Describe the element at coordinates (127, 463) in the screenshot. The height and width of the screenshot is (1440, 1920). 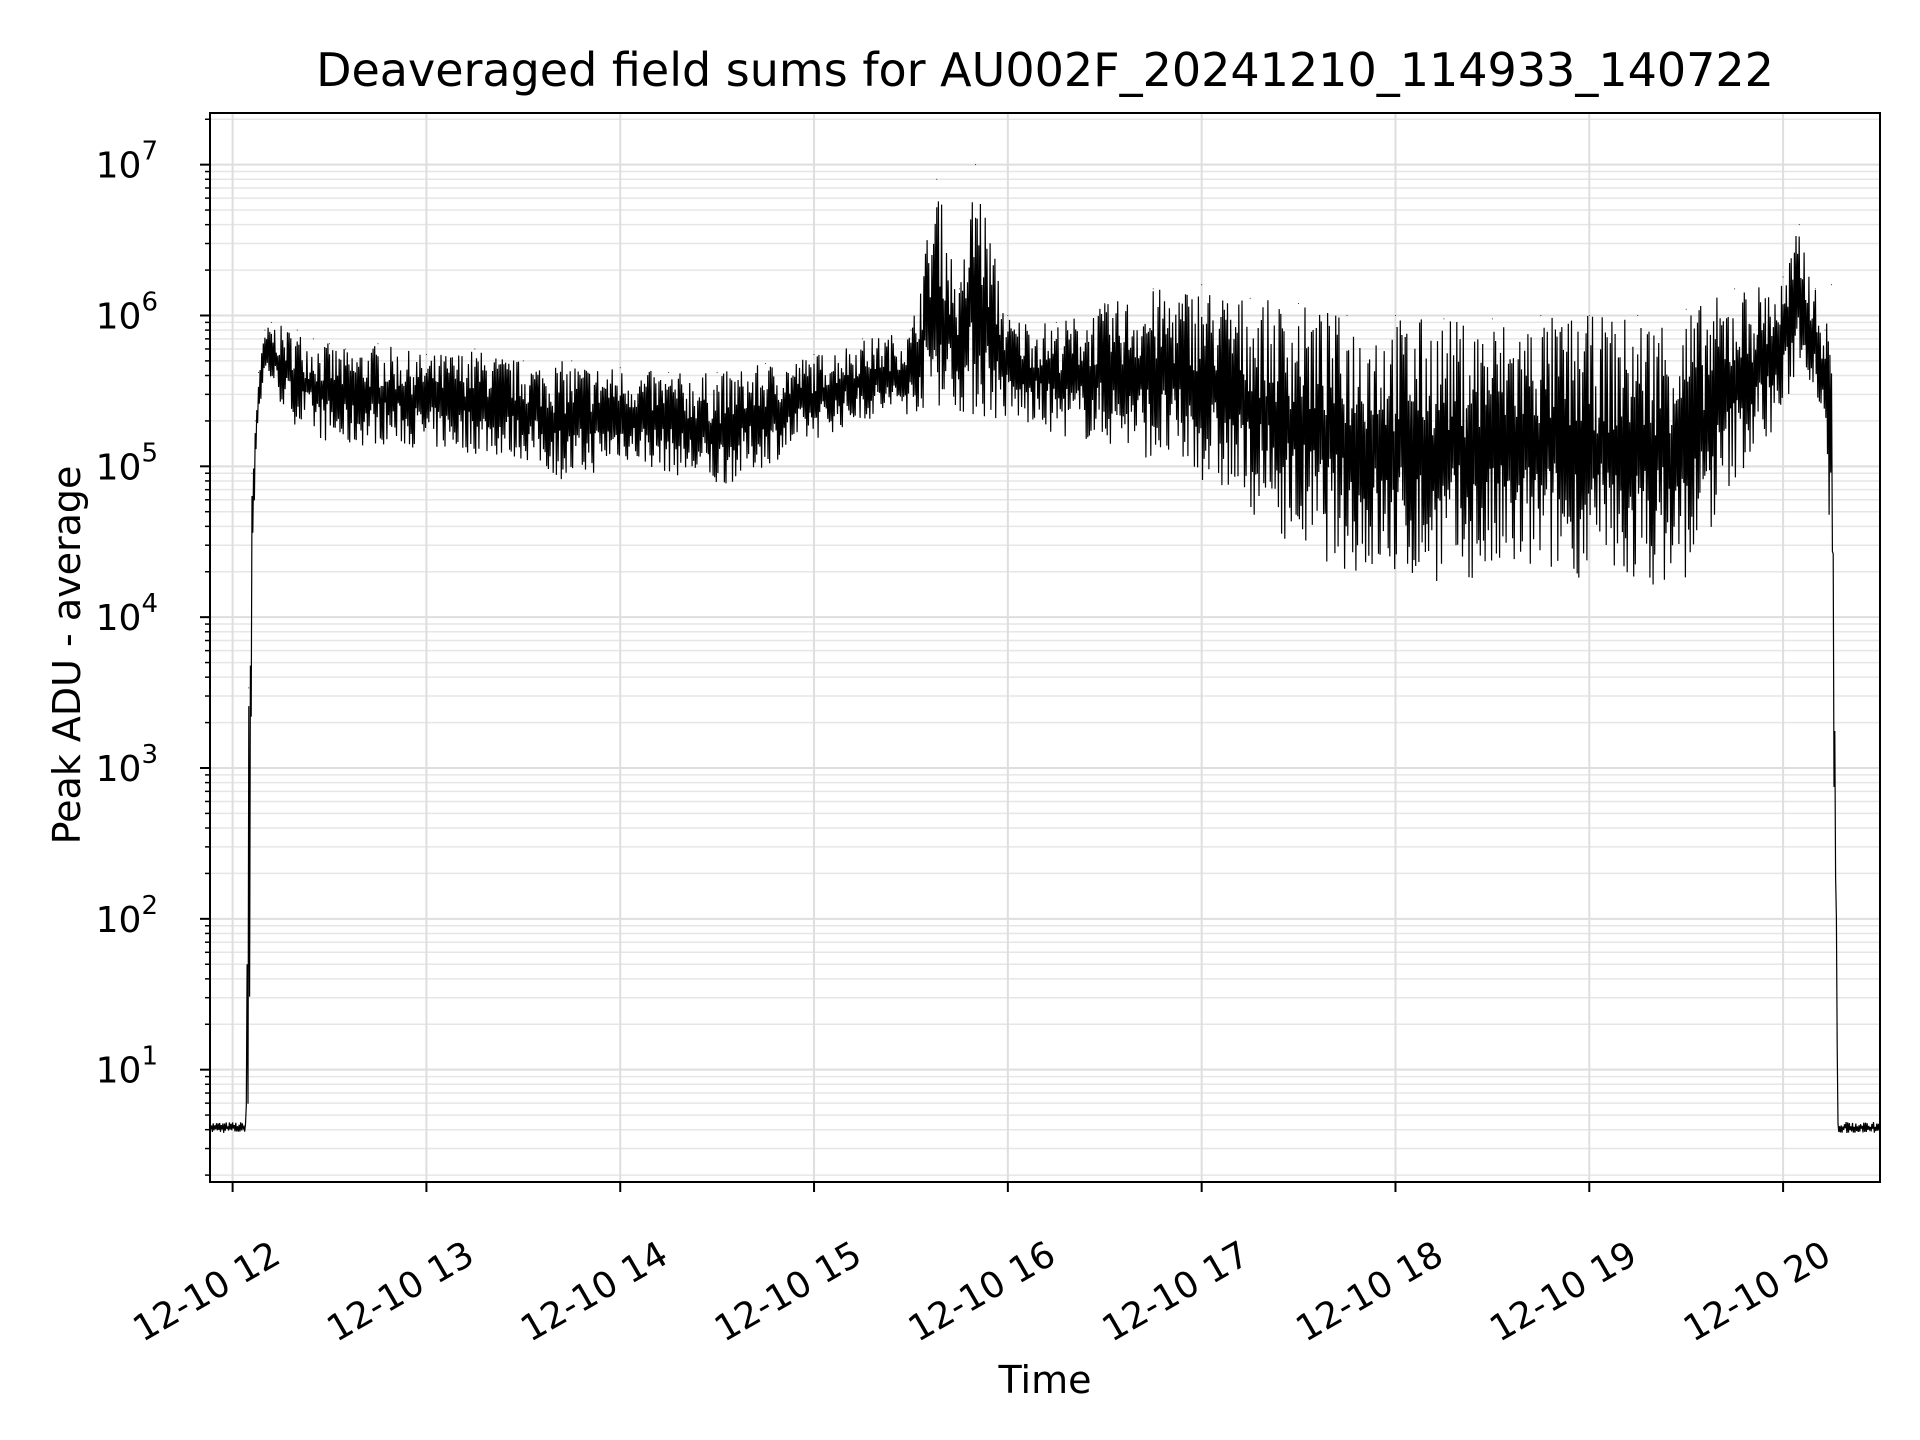
I see `y-tick-label: 10⁵` at that location.